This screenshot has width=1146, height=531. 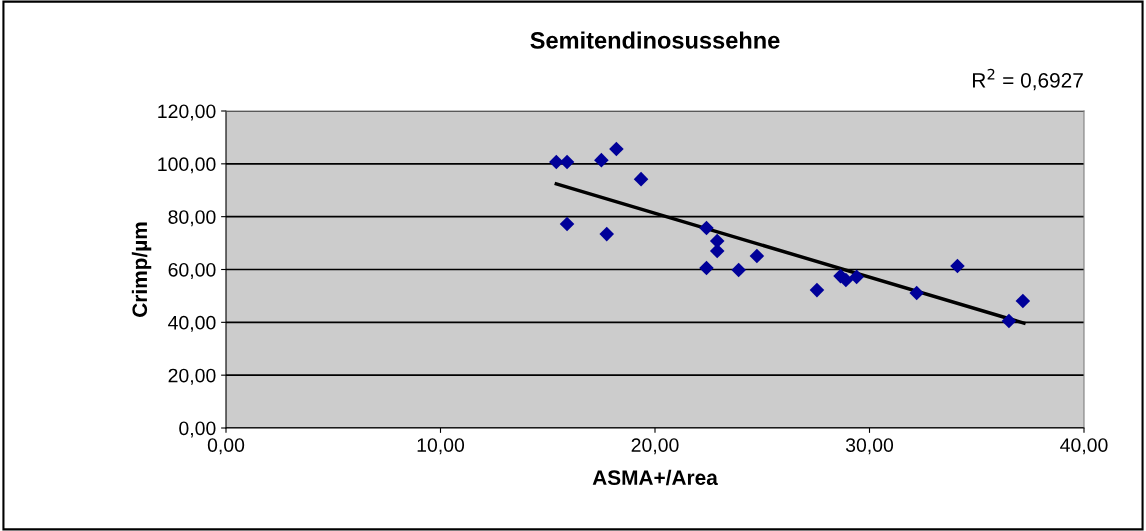 I want to click on chart-title: Semitendinosussehne, so click(x=655, y=40).